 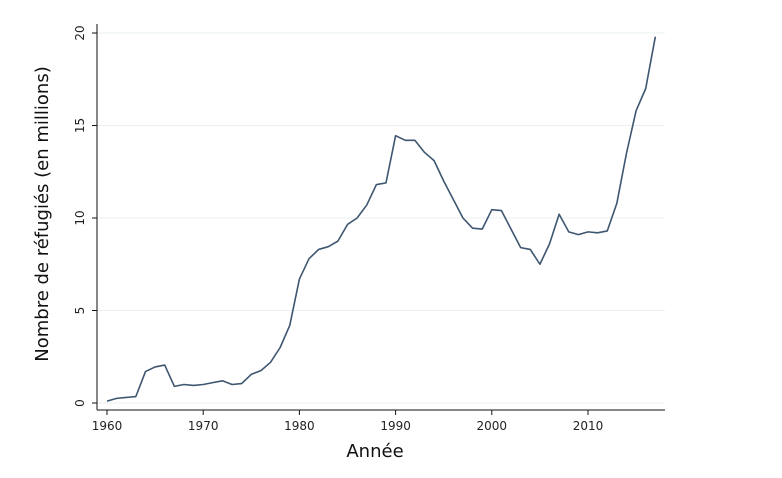 I want to click on y-axis-ticks: 0 5 10 15 20, so click(x=85, y=216).